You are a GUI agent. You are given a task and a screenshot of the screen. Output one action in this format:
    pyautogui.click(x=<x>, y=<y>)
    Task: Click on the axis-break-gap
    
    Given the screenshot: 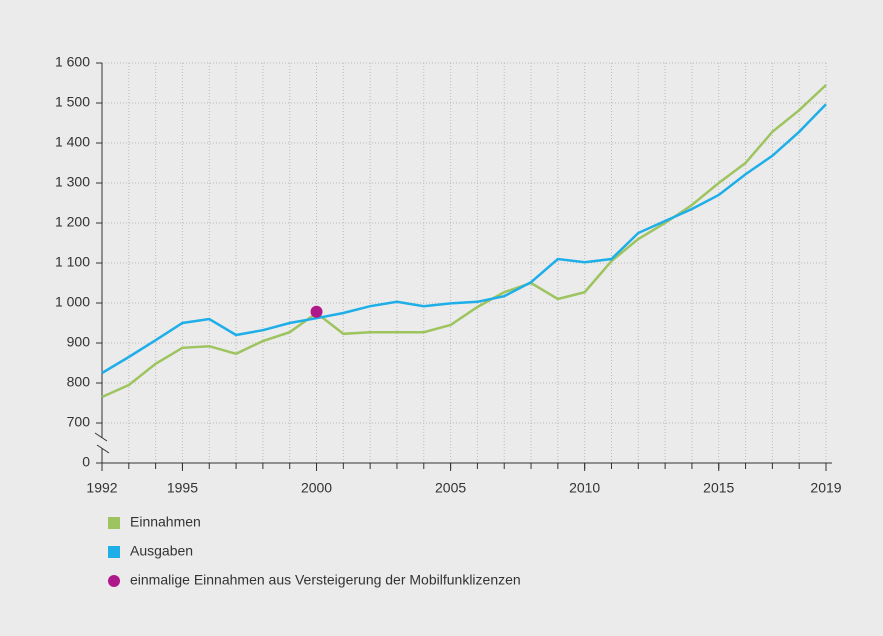 What is the action you would take?
    pyautogui.click(x=102, y=443)
    